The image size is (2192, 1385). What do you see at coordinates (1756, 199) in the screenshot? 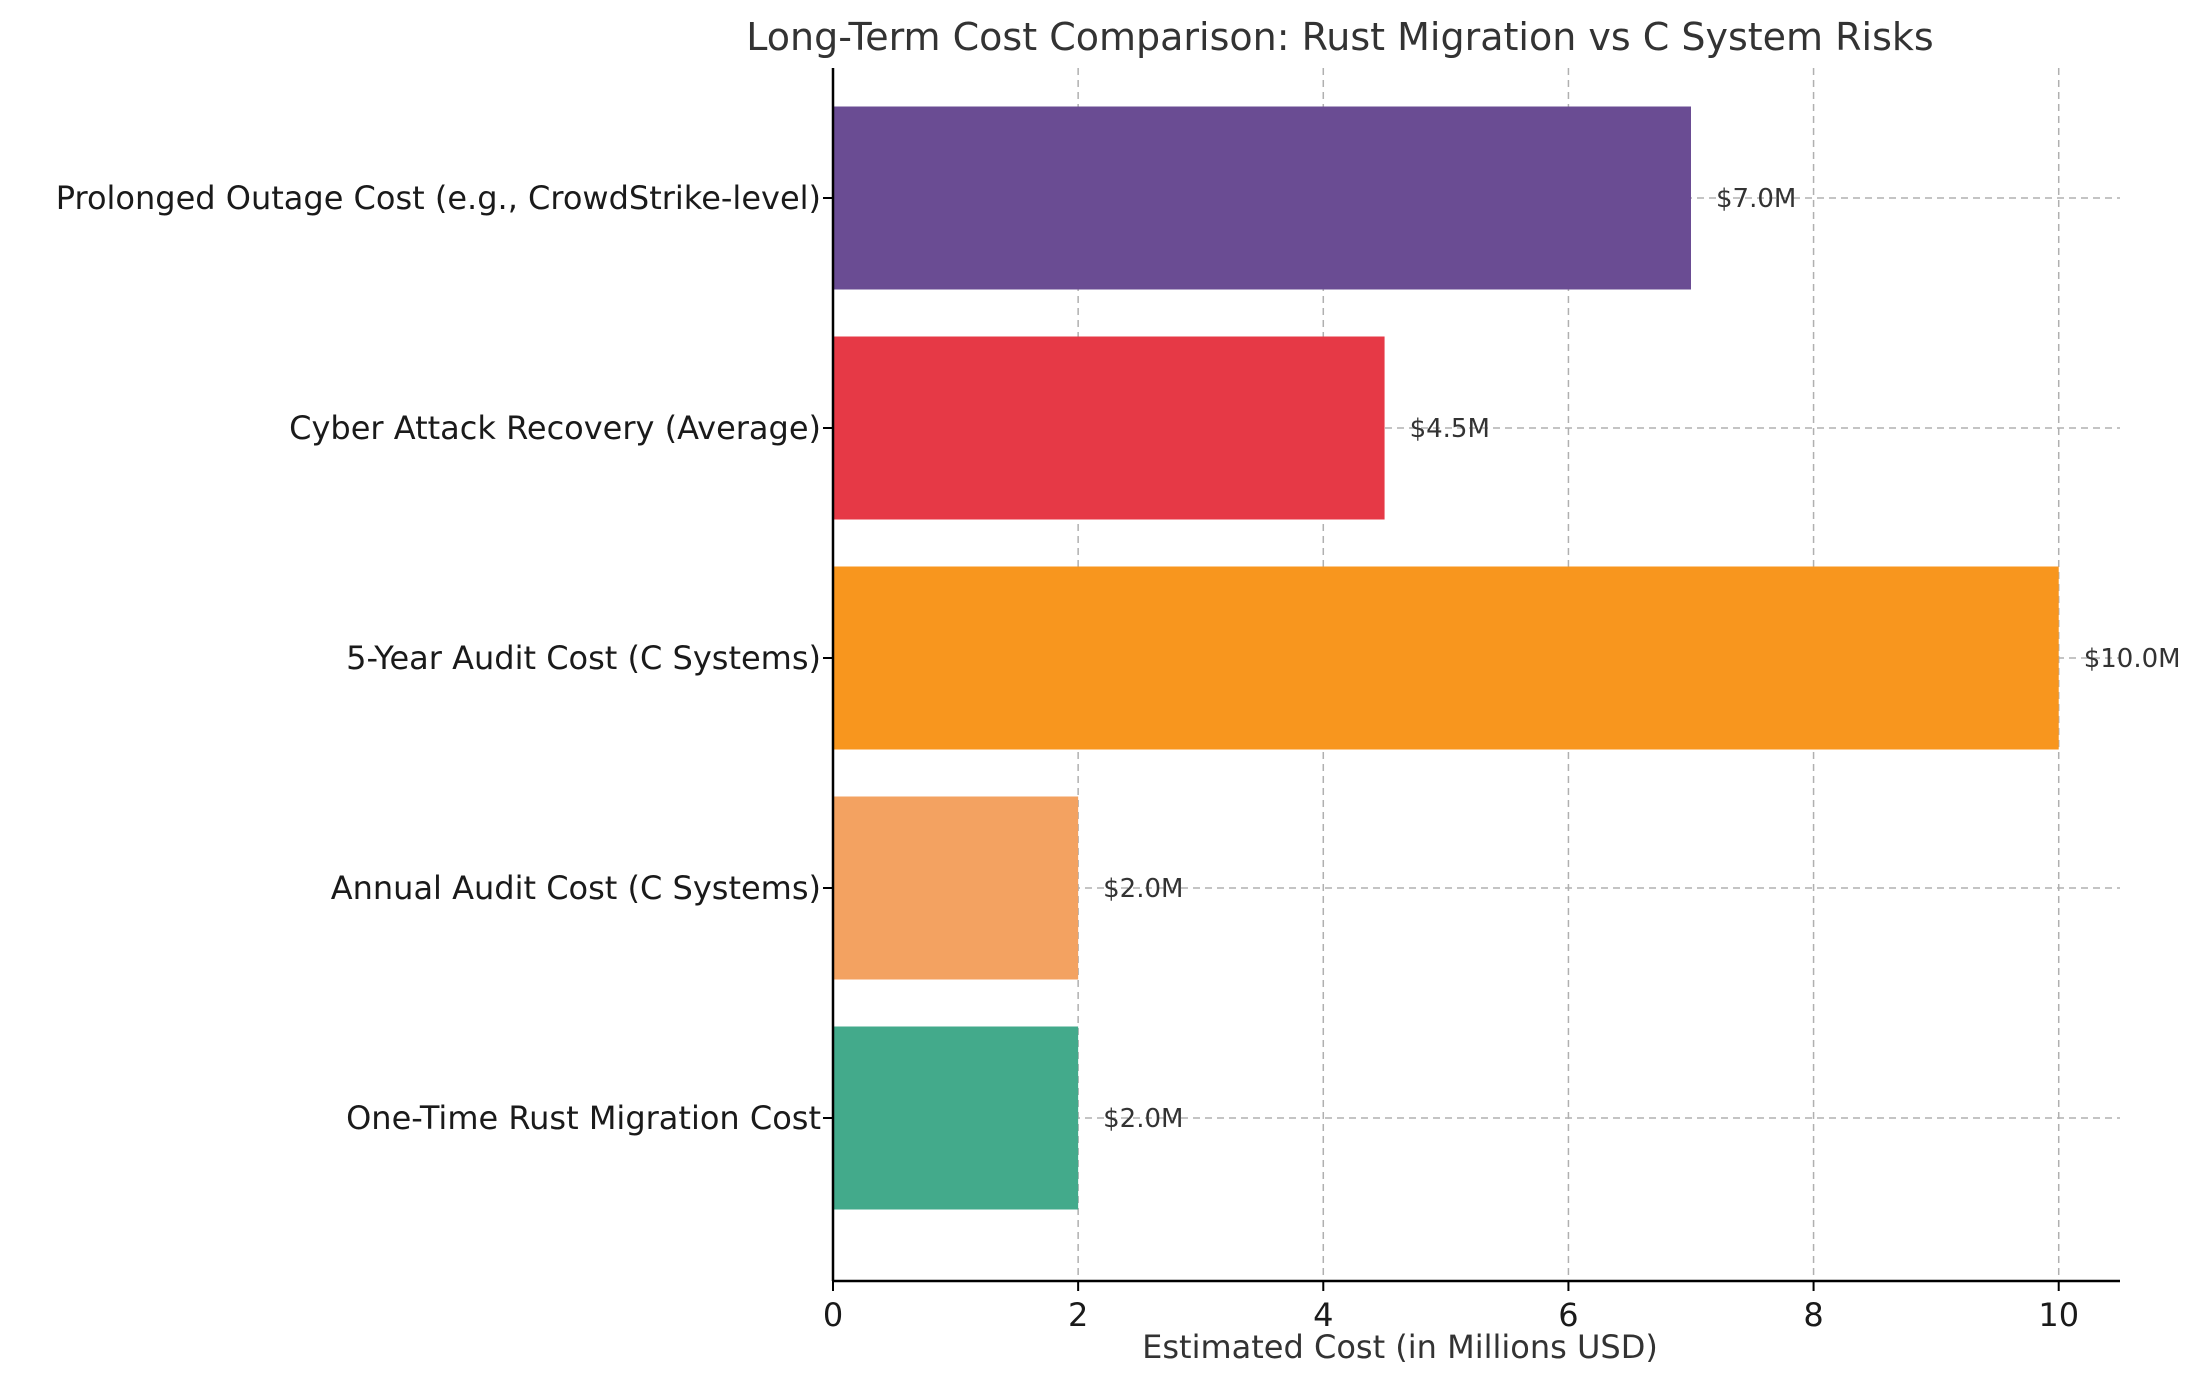
I see `bar-value-label: $7.0M` at bounding box center [1756, 199].